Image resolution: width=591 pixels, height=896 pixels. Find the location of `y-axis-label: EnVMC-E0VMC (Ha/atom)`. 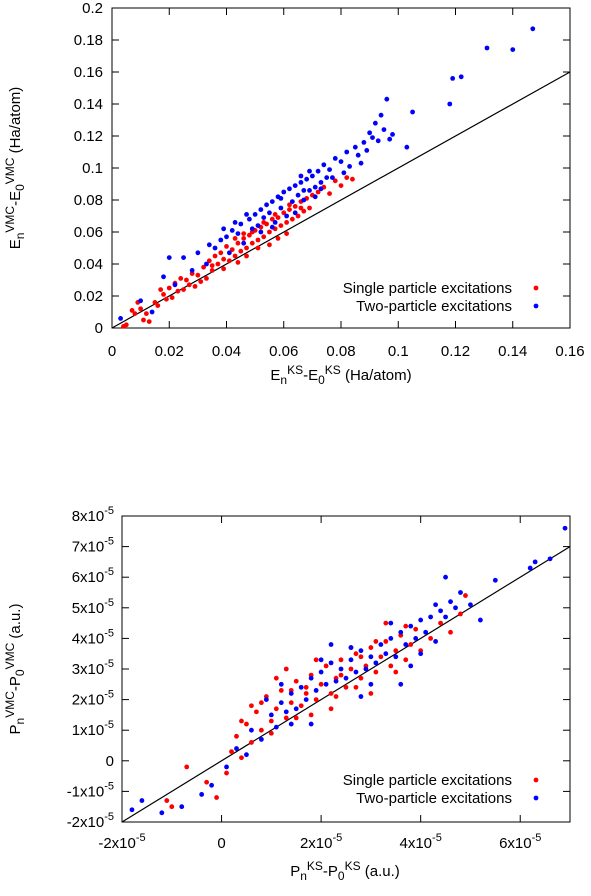

y-axis-label: EnVMC-E0VMC (Ha/atom) is located at coordinates (15, 168).